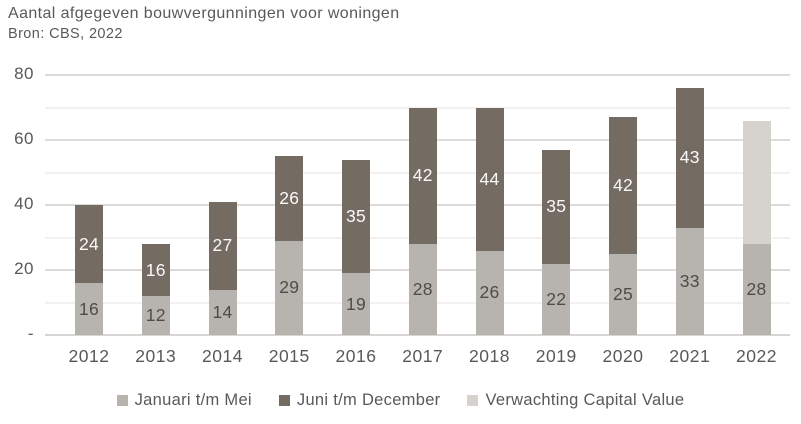 This screenshot has width=801, height=424. I want to click on bar-segment-jan-2018: 26, so click(489, 292).